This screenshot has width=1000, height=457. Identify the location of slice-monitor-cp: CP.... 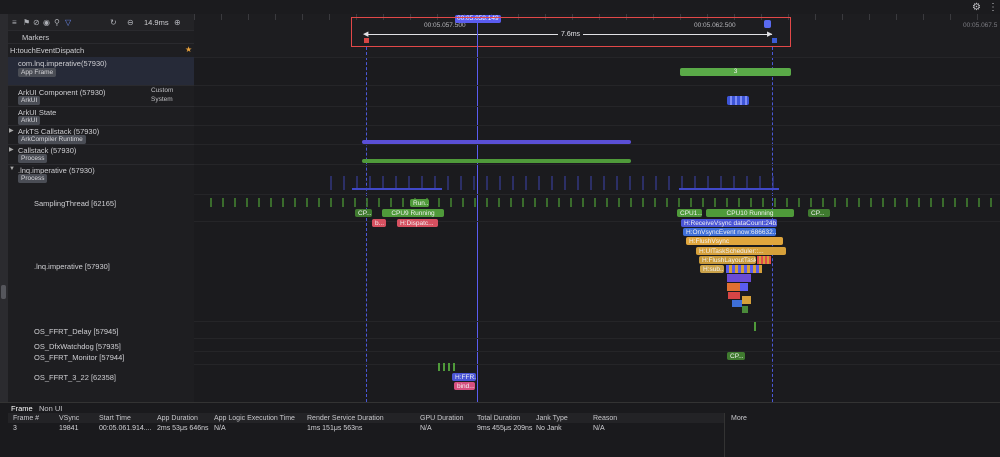
(736, 356).